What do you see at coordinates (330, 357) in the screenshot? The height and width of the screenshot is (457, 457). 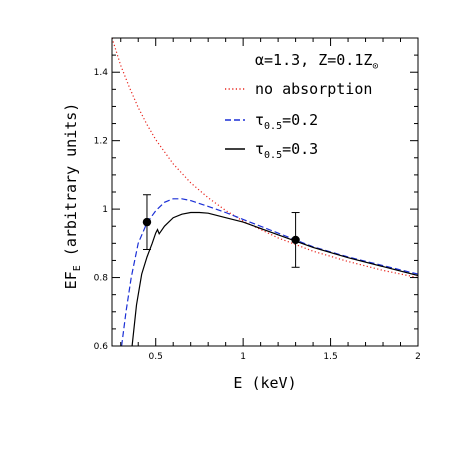 I see `x-tick-label: 1.5` at bounding box center [330, 357].